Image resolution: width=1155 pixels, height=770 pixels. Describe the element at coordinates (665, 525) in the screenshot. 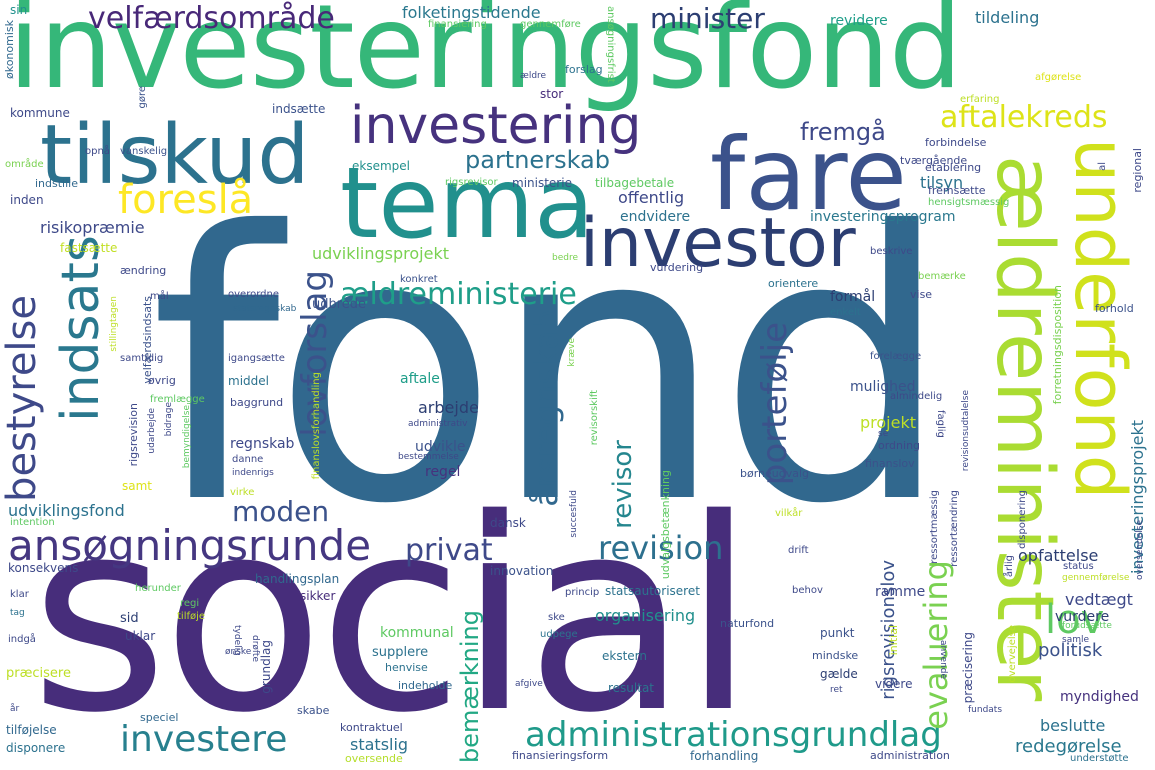

I see `word-udvalgsbetaenkning: udvalgsbetænkning` at that location.